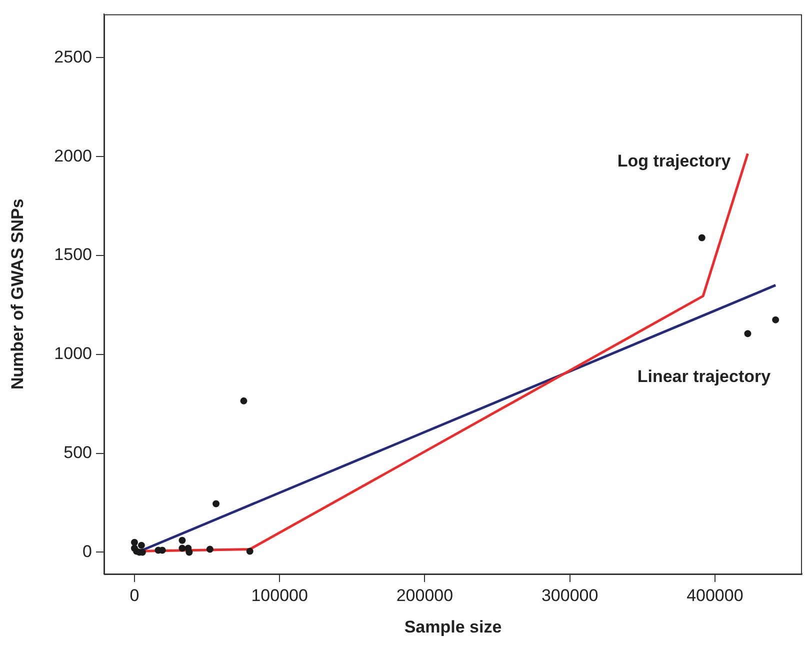 The height and width of the screenshot is (646, 807). I want to click on y-tick-label: 2000, so click(73, 156).